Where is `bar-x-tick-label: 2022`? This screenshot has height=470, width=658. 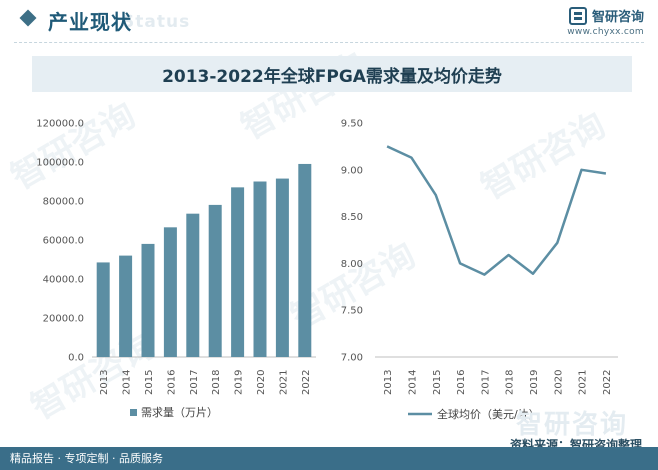 bar-x-tick-label: 2022 is located at coordinates (306, 382).